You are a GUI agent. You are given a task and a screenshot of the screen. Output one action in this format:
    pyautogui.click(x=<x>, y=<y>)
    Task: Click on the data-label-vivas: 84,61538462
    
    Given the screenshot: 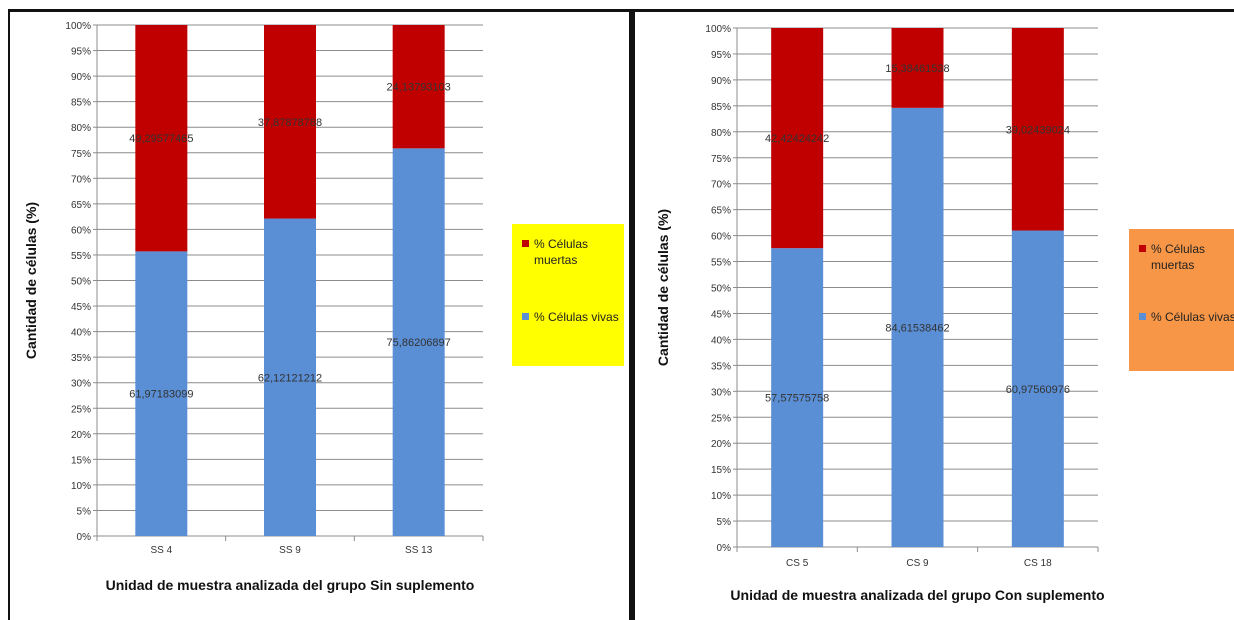 What is the action you would take?
    pyautogui.click(x=917, y=328)
    